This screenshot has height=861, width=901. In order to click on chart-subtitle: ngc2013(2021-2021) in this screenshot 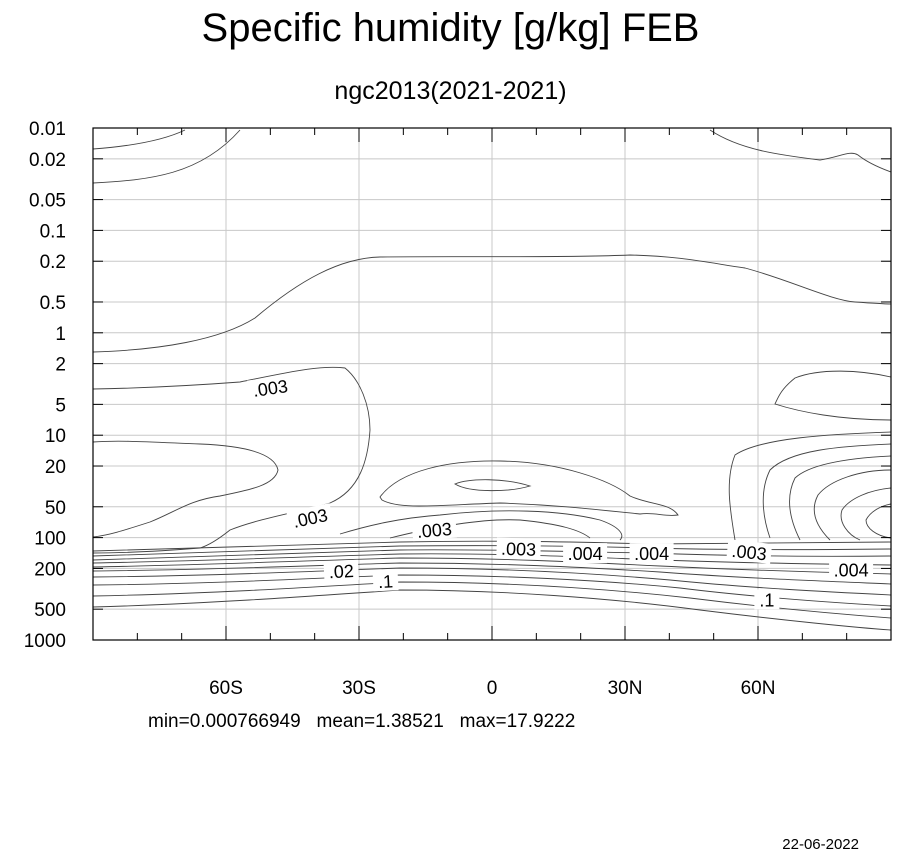, I will do `click(450, 91)`.